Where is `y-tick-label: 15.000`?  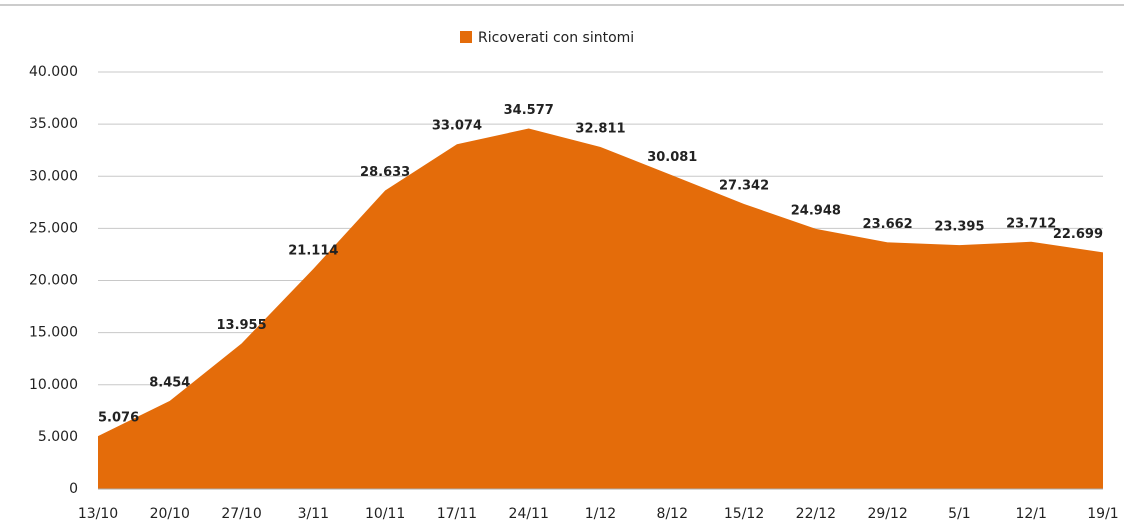
y-tick-label: 15.000 is located at coordinates (53, 333).